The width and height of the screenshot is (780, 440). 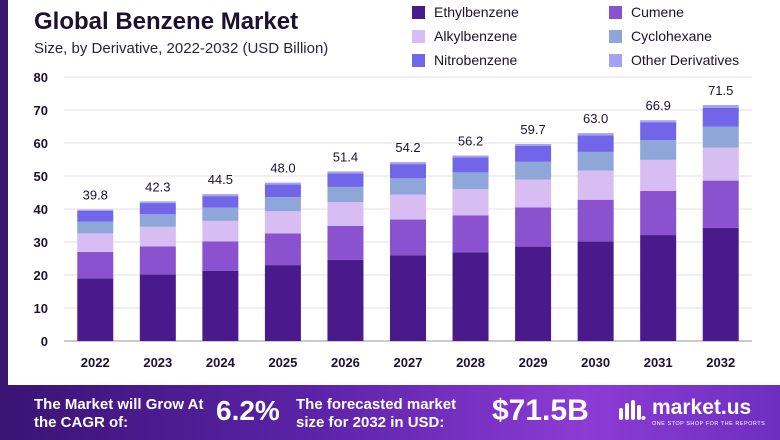 I want to click on y-tick-label: 0, so click(x=44, y=341).